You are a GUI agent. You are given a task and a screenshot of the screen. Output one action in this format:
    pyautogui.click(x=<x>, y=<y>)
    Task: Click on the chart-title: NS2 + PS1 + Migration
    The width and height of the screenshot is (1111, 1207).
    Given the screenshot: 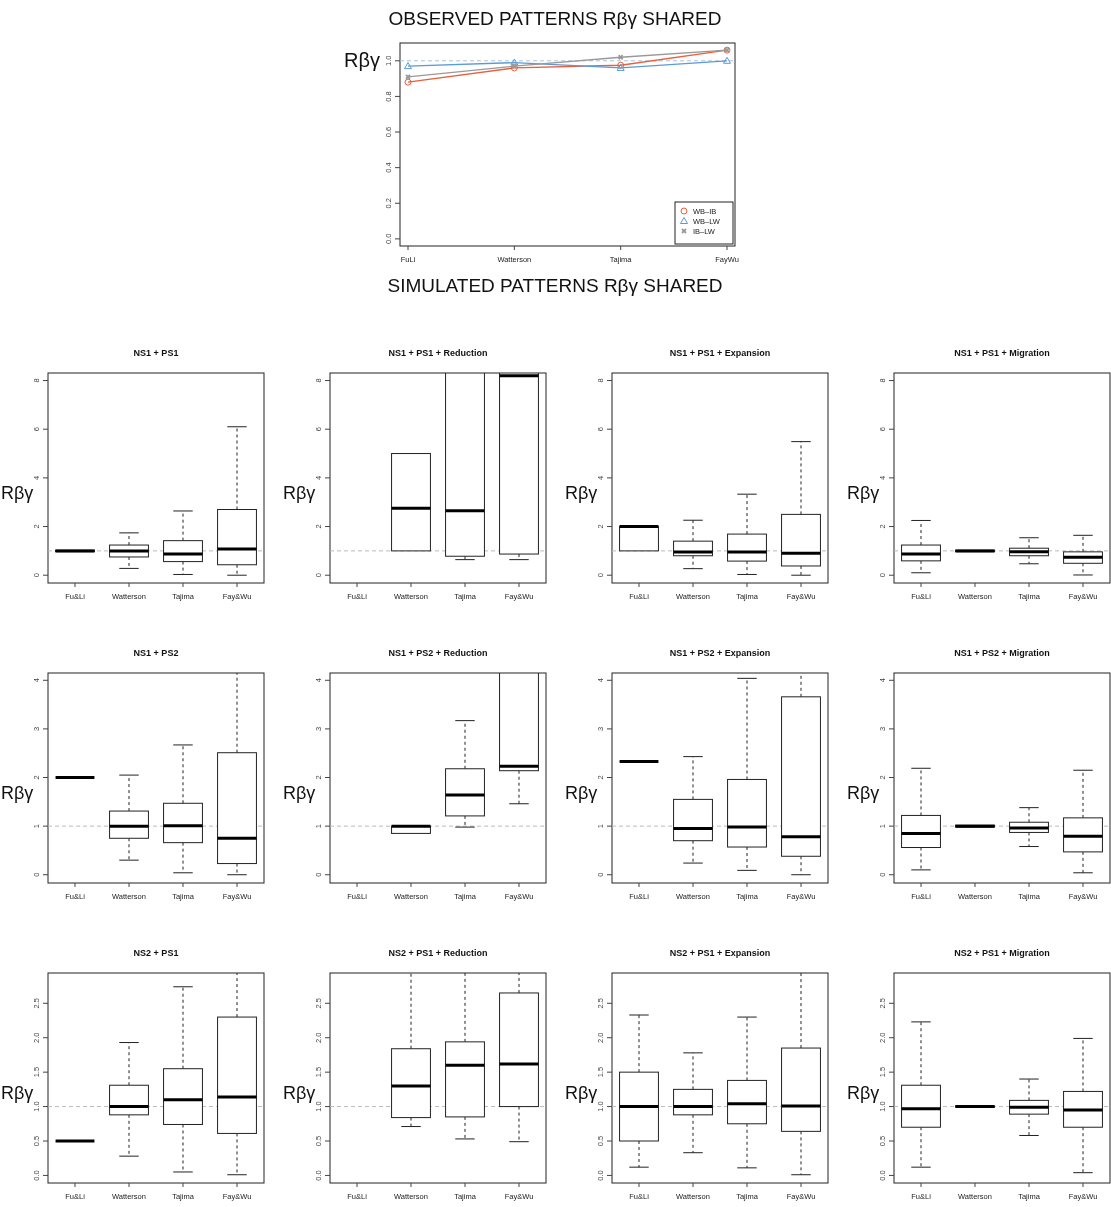 What is the action you would take?
    pyautogui.click(x=1002, y=953)
    